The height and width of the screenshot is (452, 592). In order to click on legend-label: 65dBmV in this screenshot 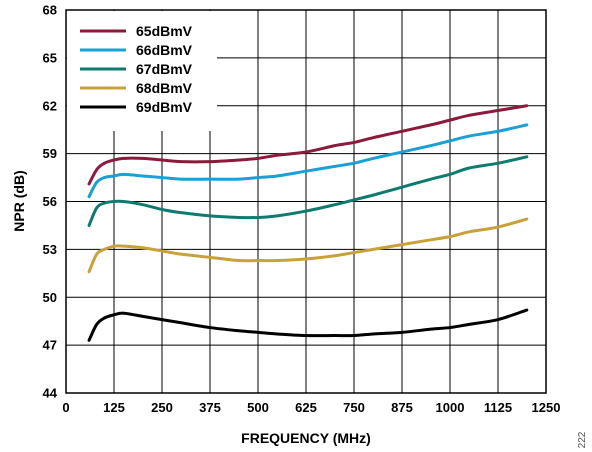, I will do `click(164, 31)`.